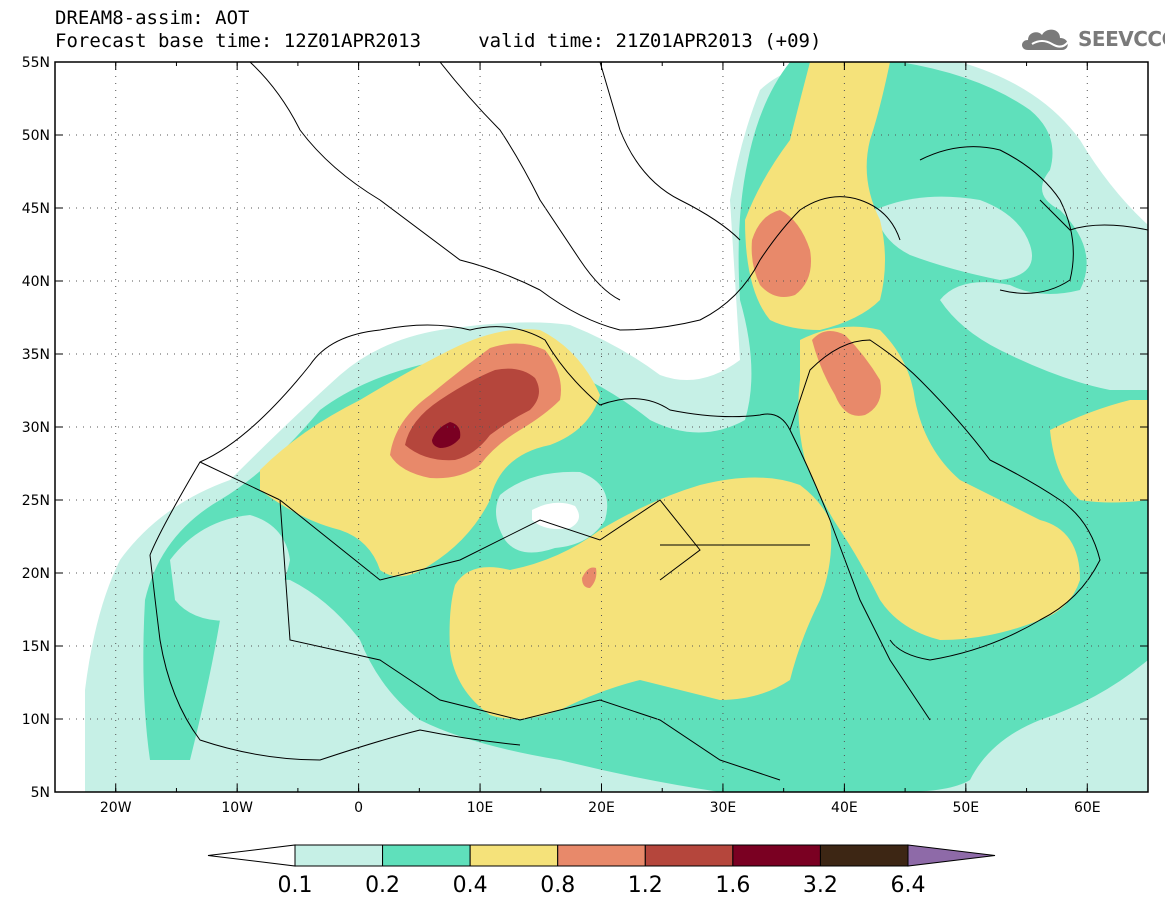 Image resolution: width=1165 pixels, height=905 pixels. I want to click on colorbar-level-label: 0.4, so click(470, 885).